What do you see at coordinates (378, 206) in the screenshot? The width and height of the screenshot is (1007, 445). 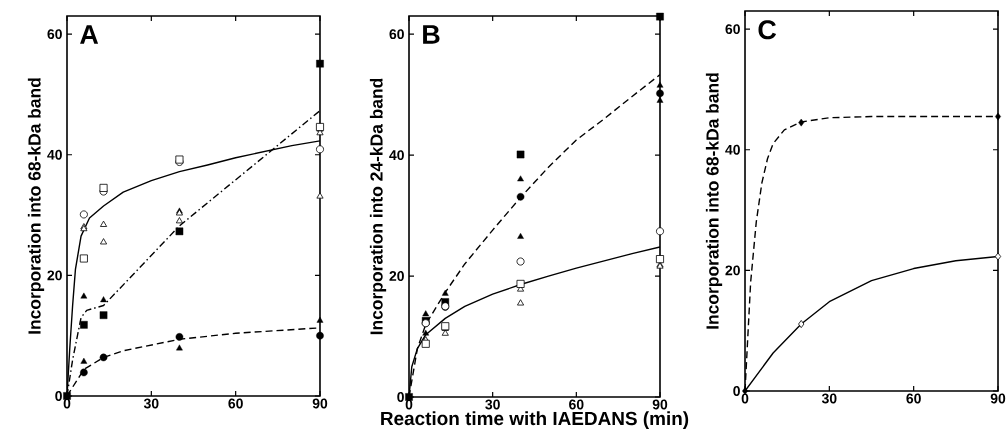 I see `y-axis-title: Incorporation into 24-kDa band` at bounding box center [378, 206].